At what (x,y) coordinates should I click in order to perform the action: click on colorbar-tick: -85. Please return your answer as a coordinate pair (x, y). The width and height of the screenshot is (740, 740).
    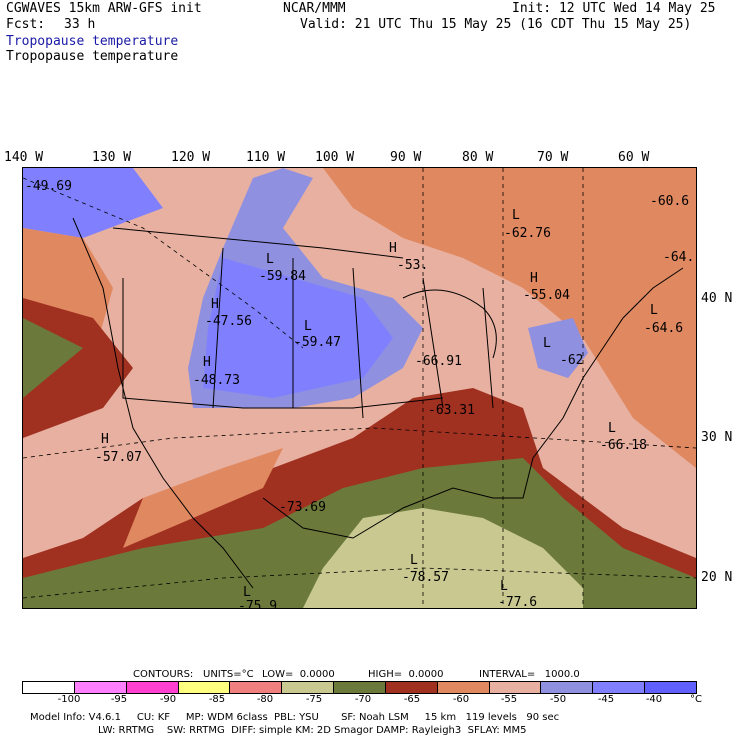
    Looking at the image, I should click on (217, 699).